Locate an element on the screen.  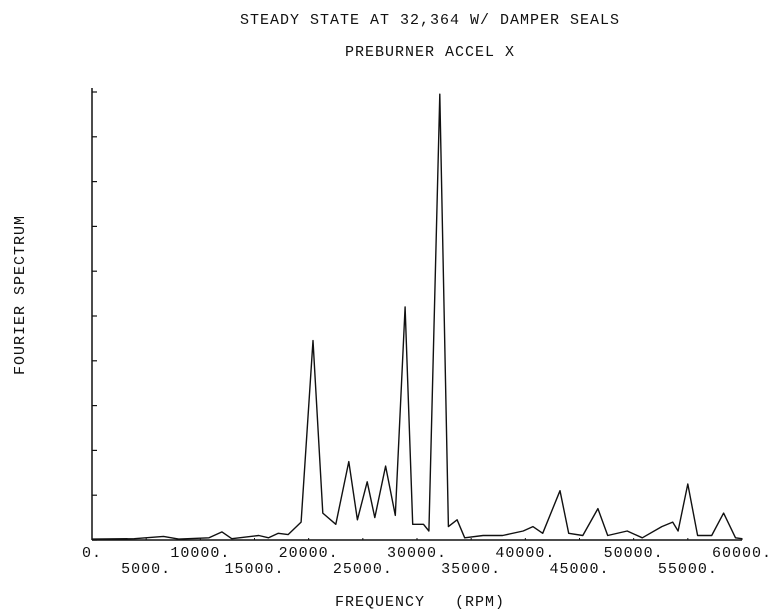
x-tick-label: 45000. is located at coordinates (579, 569).